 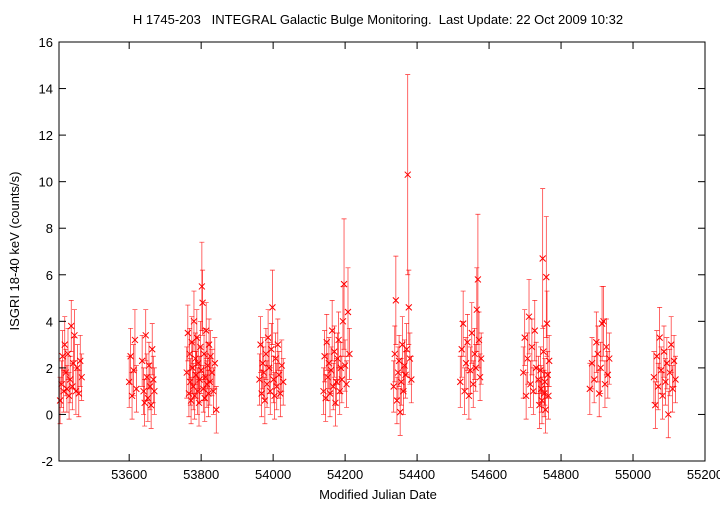 What do you see at coordinates (49, 275) in the screenshot?
I see `y-tick-label: 6` at bounding box center [49, 275].